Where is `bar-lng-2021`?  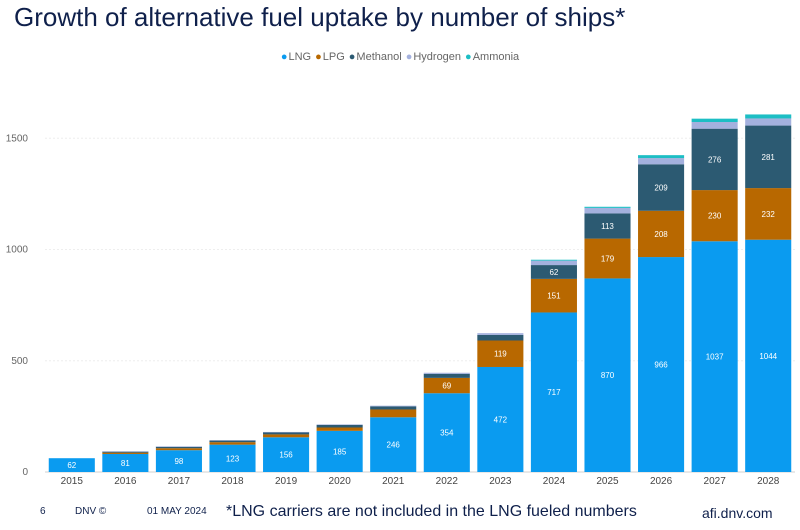
bar-lng-2021 is located at coordinates (393, 444).